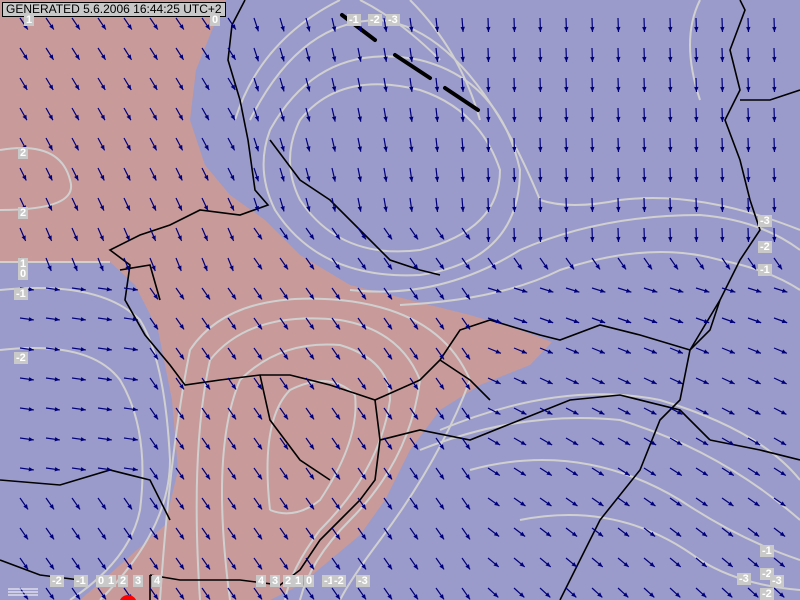 The width and height of the screenshot is (800, 600). Describe the element at coordinates (777, 581) in the screenshot. I see `contour-label: -3` at that location.